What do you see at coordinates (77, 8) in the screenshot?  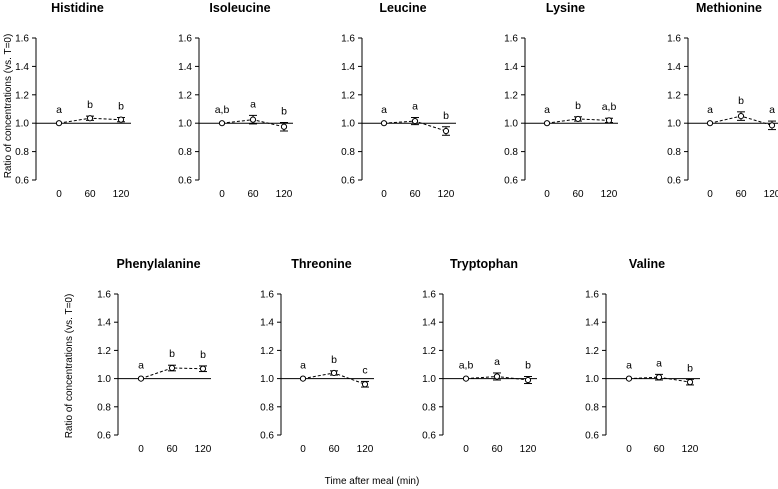 I see `panel-title: Histidine` at bounding box center [77, 8].